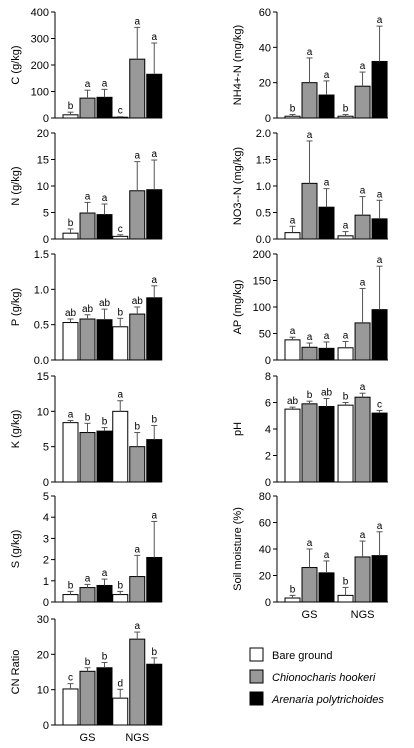  Describe the element at coordinates (238, 65) in the screenshot. I see `y-axis-label: NH4+-N (mg/kg)` at that location.